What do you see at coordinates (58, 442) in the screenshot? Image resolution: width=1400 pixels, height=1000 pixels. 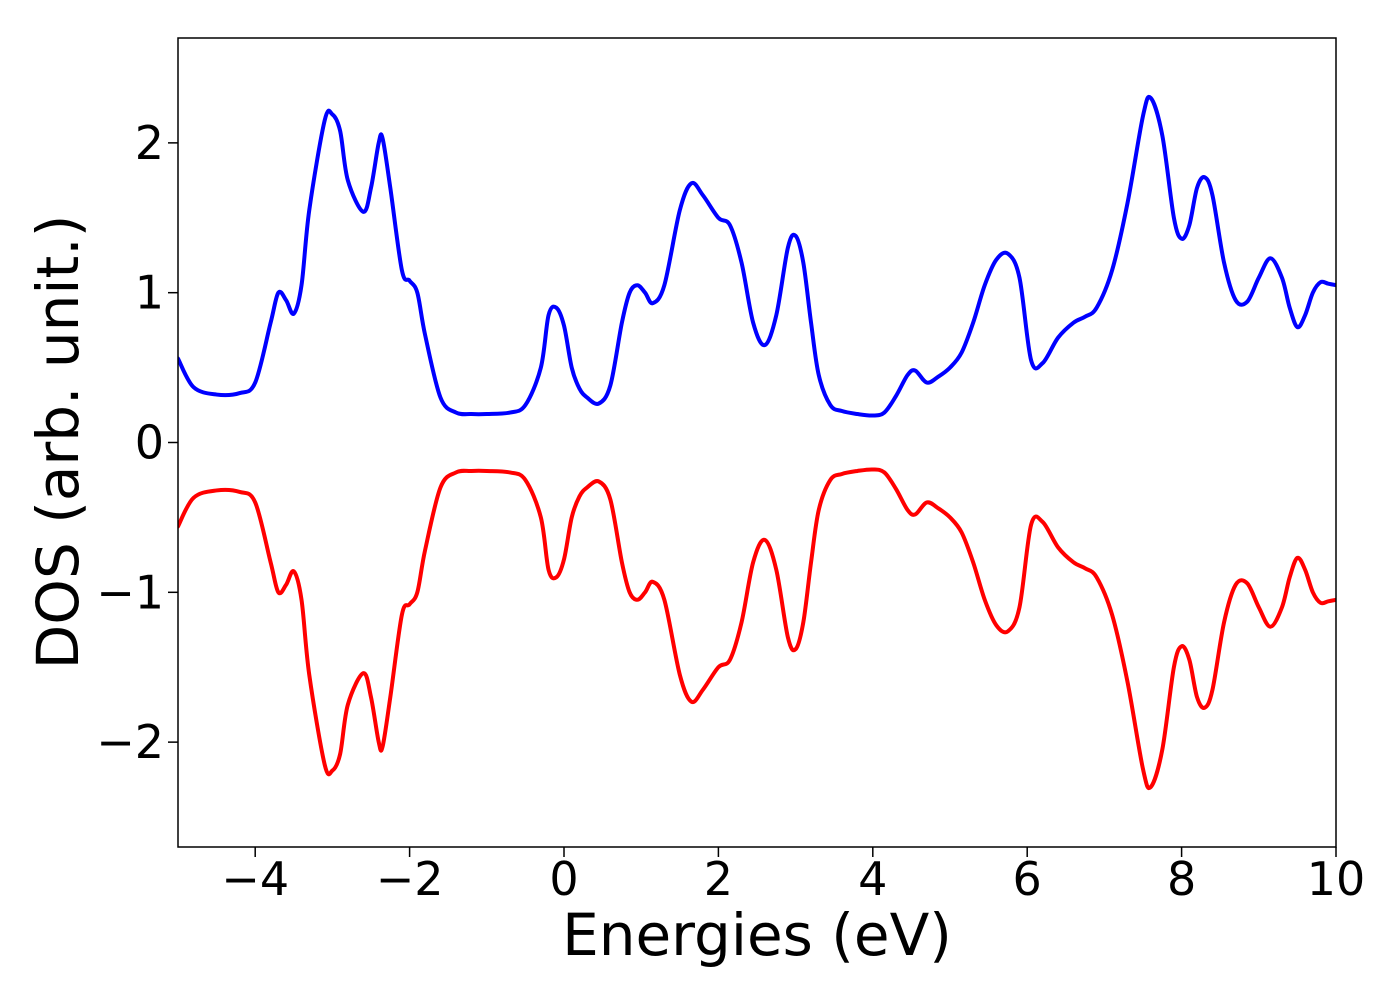 I see `y-axis-label: DOS (arb. unit.)` at bounding box center [58, 442].